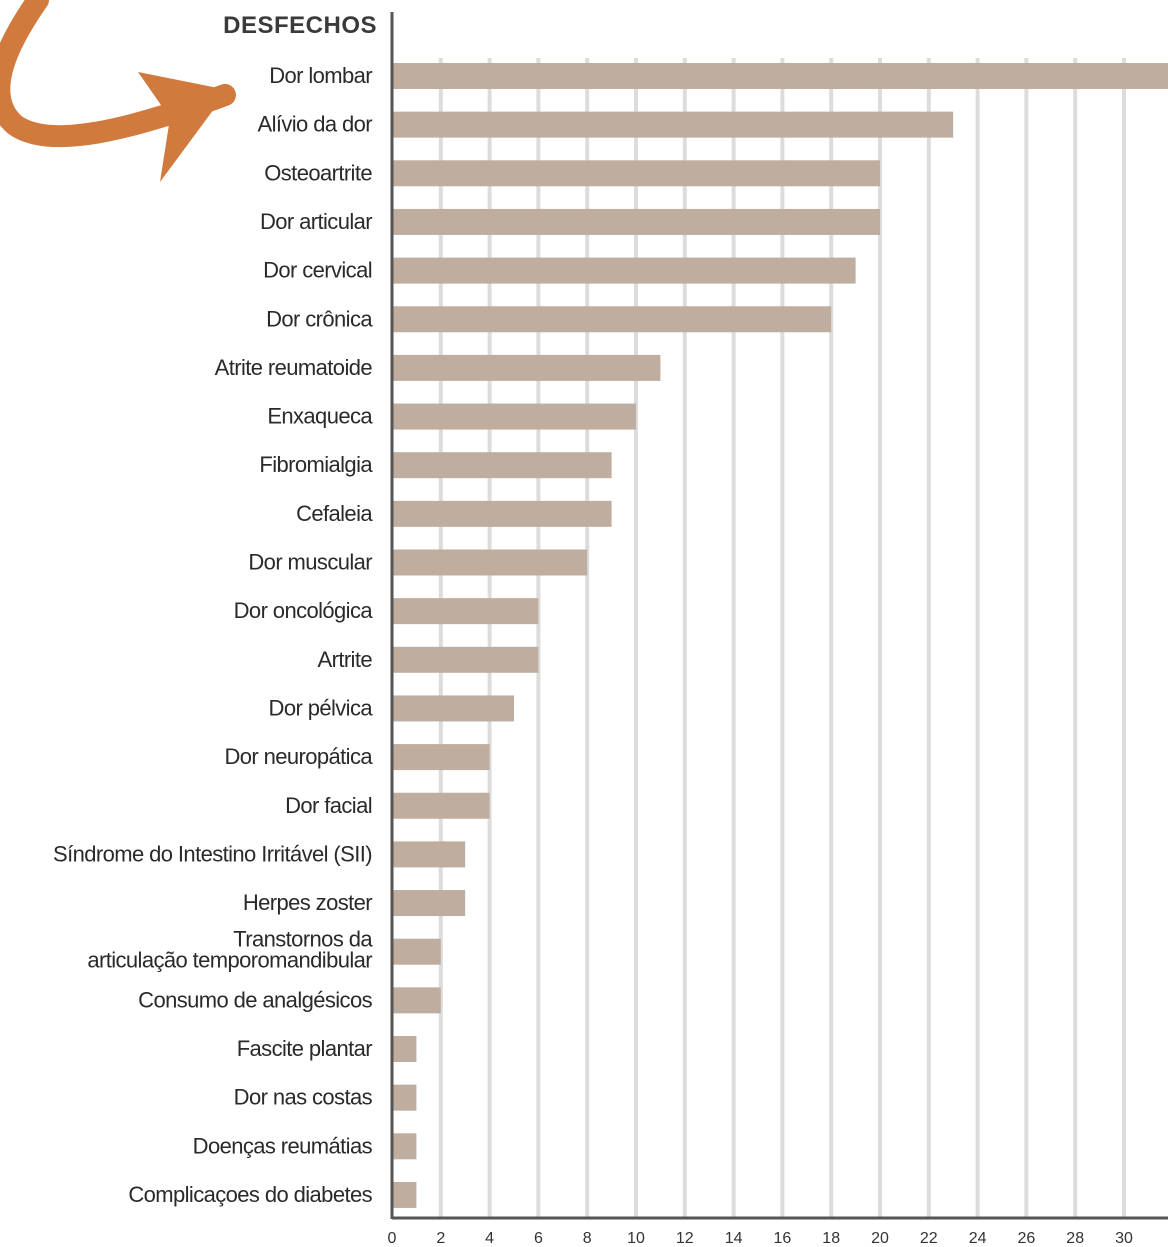  Describe the element at coordinates (303, 1097) in the screenshot. I see `category-label: Dor nas costas` at that location.